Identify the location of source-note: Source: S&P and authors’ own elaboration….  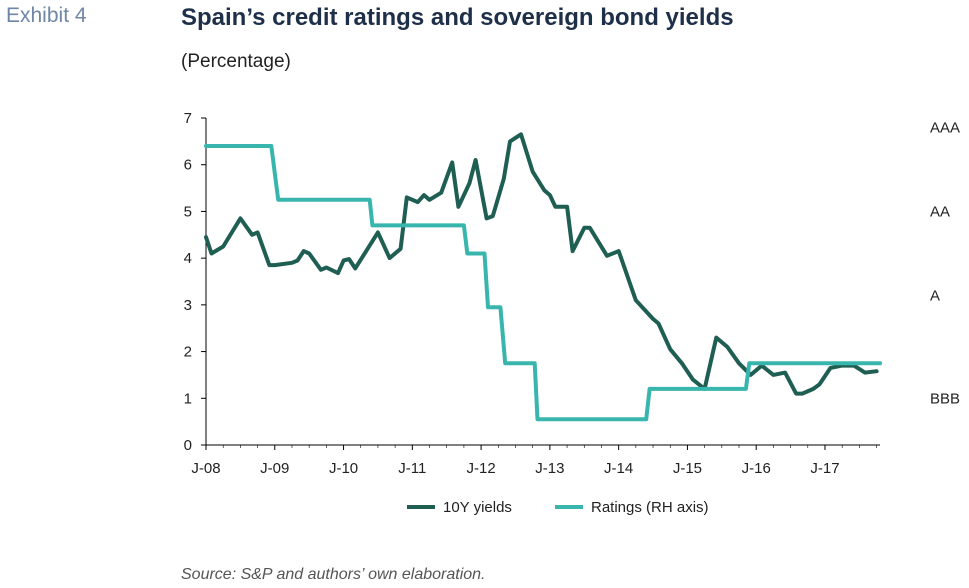
(333, 574).